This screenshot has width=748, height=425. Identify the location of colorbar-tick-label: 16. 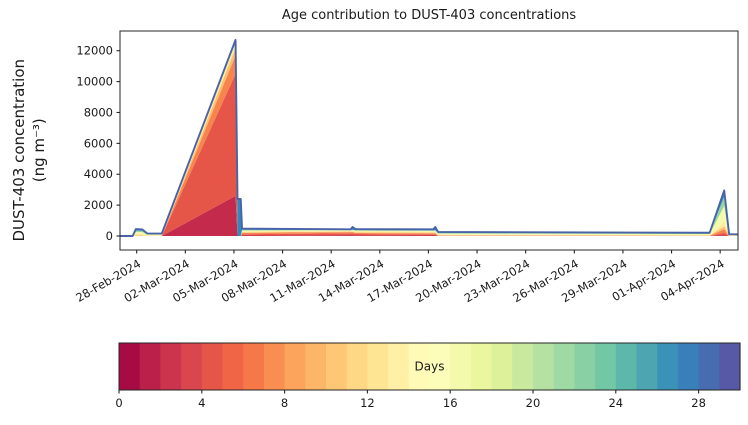
(450, 403).